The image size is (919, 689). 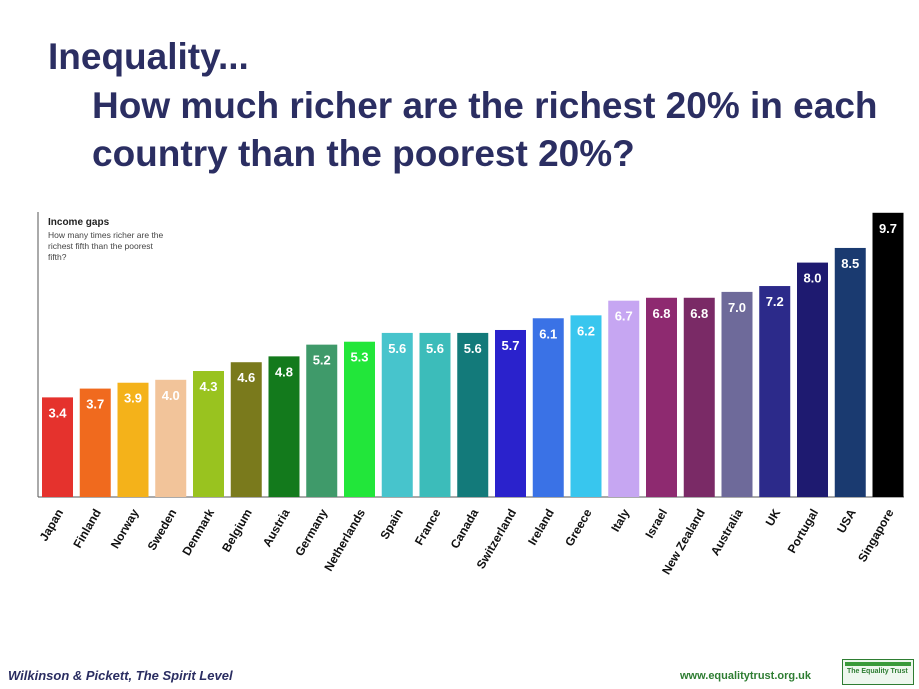 I want to click on bar-value-label: 6.7, so click(x=624, y=316).